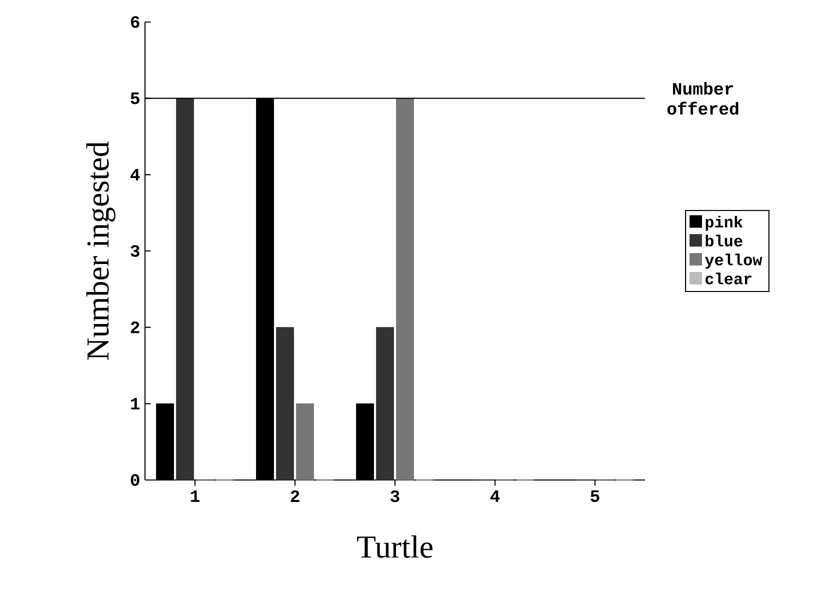  I want to click on y-tick-label: 1, so click(135, 404).